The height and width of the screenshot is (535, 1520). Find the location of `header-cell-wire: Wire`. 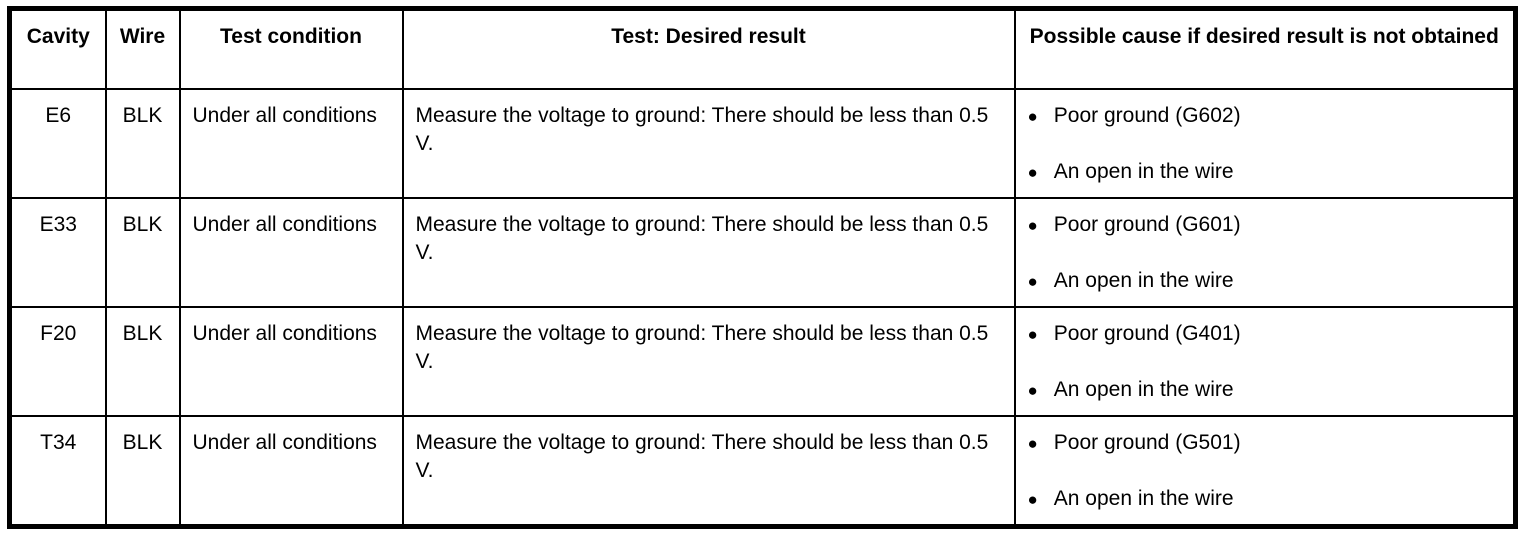

header-cell-wire: Wire is located at coordinates (142, 48).